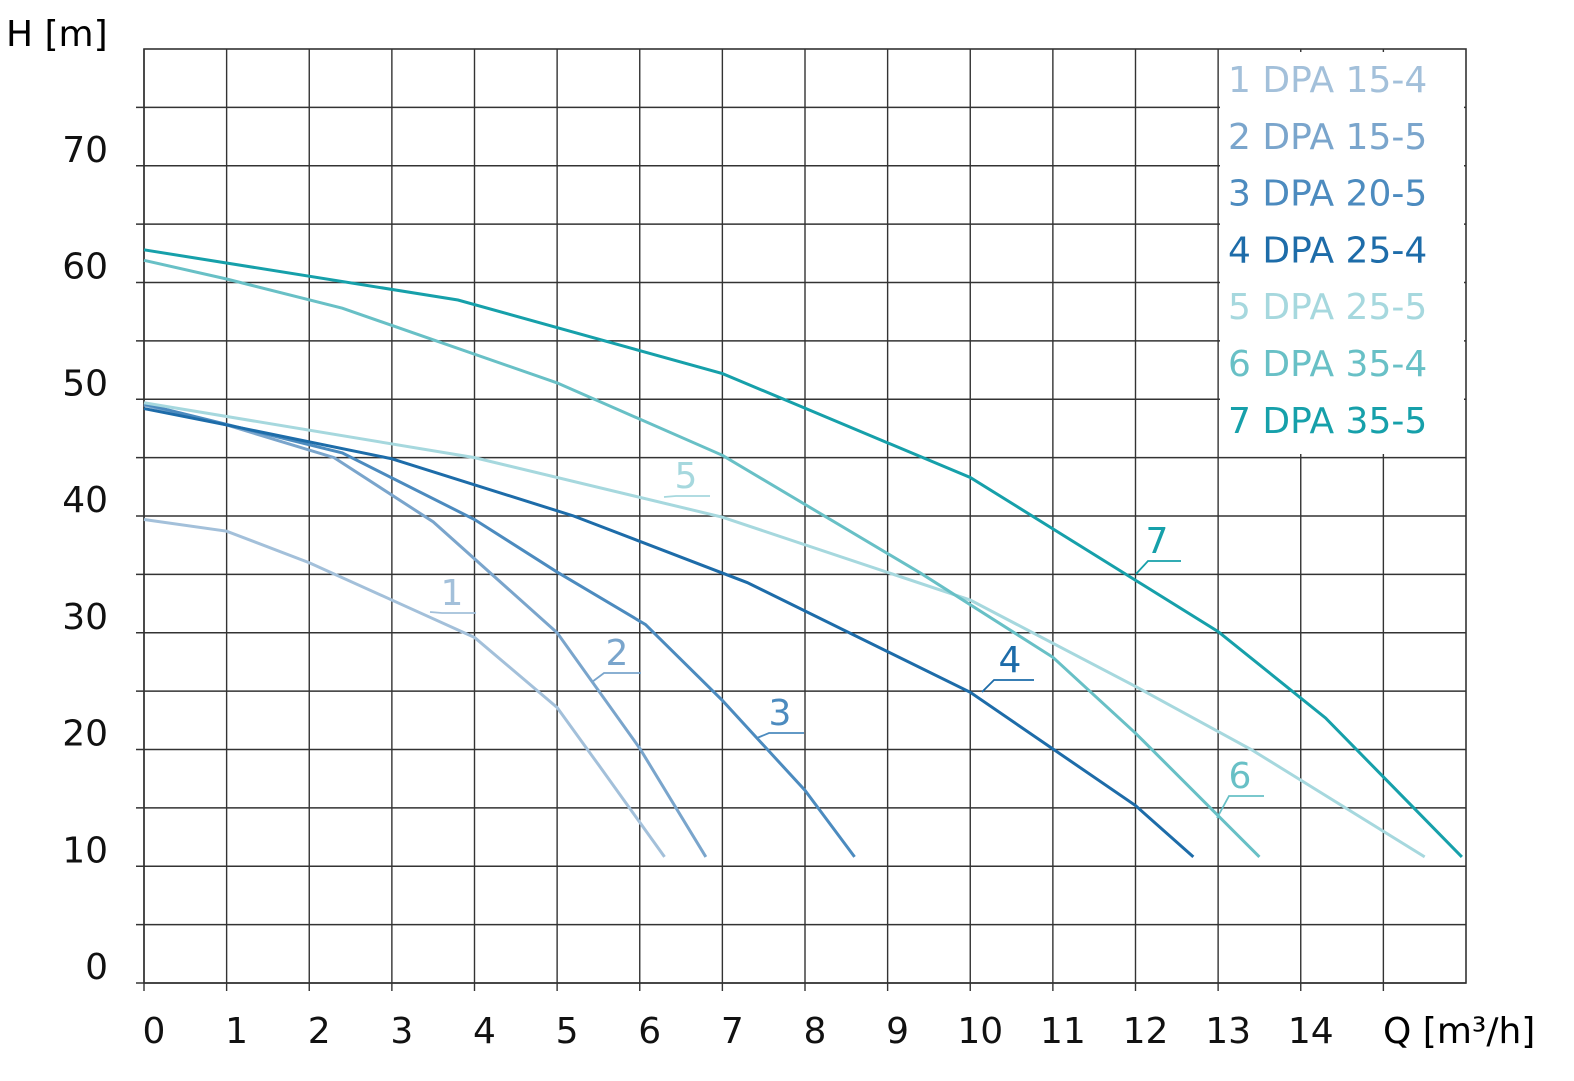 This screenshot has width=1574, height=1081. What do you see at coordinates (617, 653) in the screenshot?
I see `curve-label: 2` at bounding box center [617, 653].